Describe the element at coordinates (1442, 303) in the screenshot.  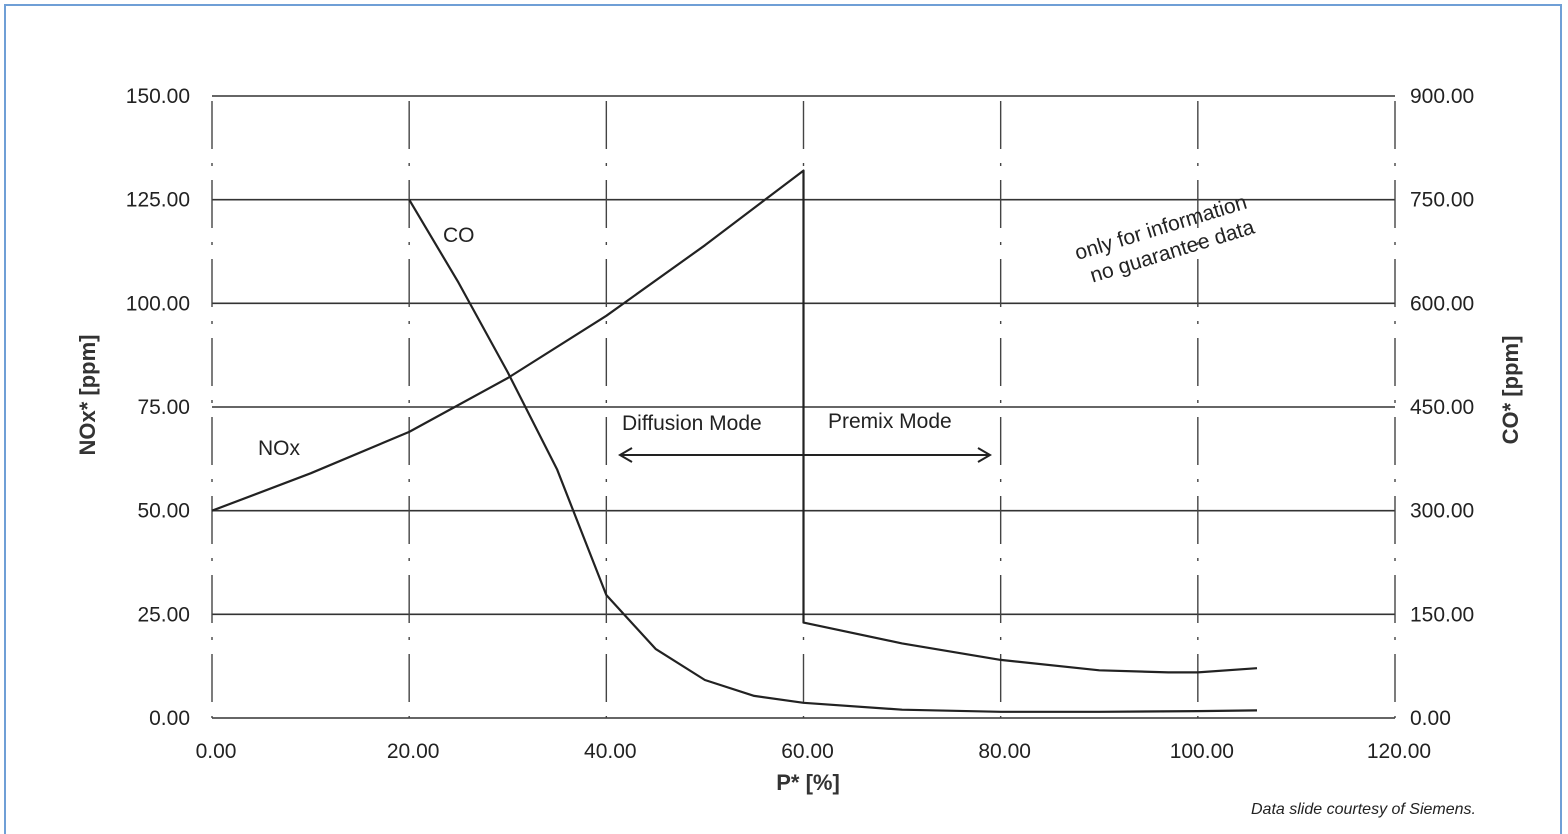
I see `y-right-tick-label: 600.00` at that location.